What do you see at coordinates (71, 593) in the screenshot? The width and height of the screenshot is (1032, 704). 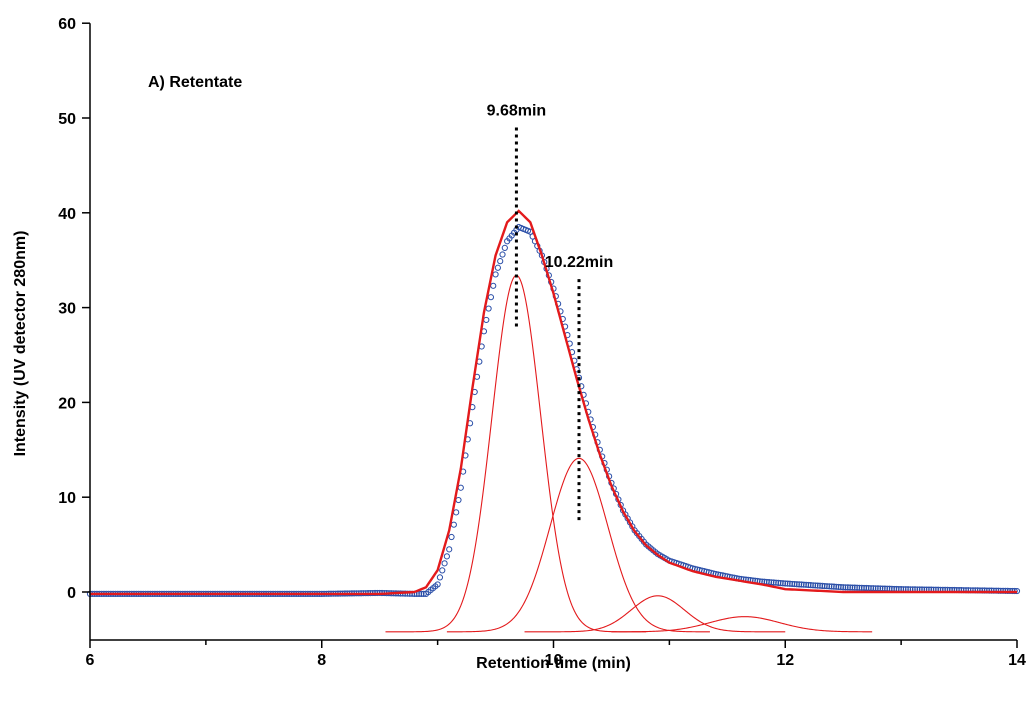 I see `y-tick-label: 0` at bounding box center [71, 593].